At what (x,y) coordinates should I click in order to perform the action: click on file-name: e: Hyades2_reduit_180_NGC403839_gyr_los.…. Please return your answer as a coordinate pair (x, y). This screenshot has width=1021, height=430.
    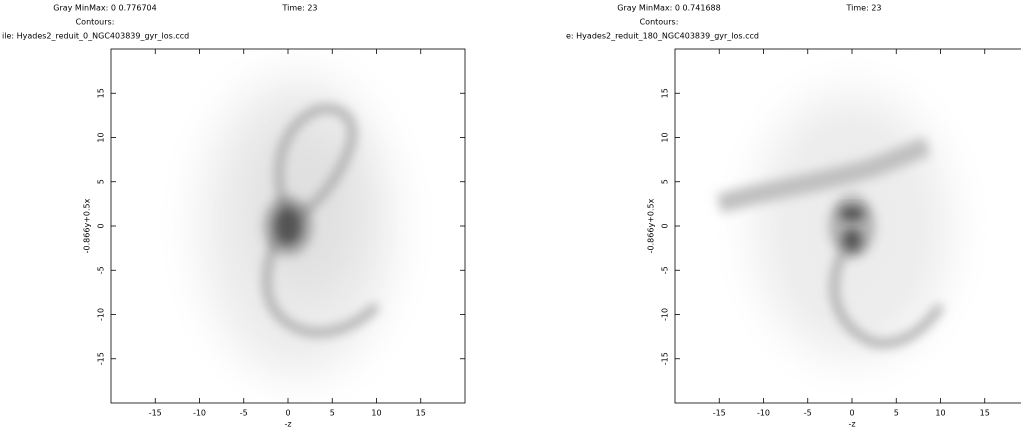
    Looking at the image, I should click on (662, 36).